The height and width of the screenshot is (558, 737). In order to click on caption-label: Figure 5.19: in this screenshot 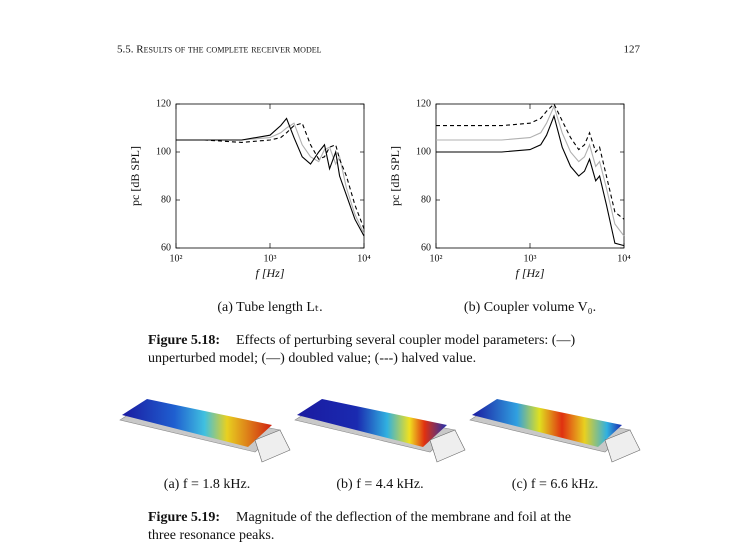, I will do `click(184, 517)`.